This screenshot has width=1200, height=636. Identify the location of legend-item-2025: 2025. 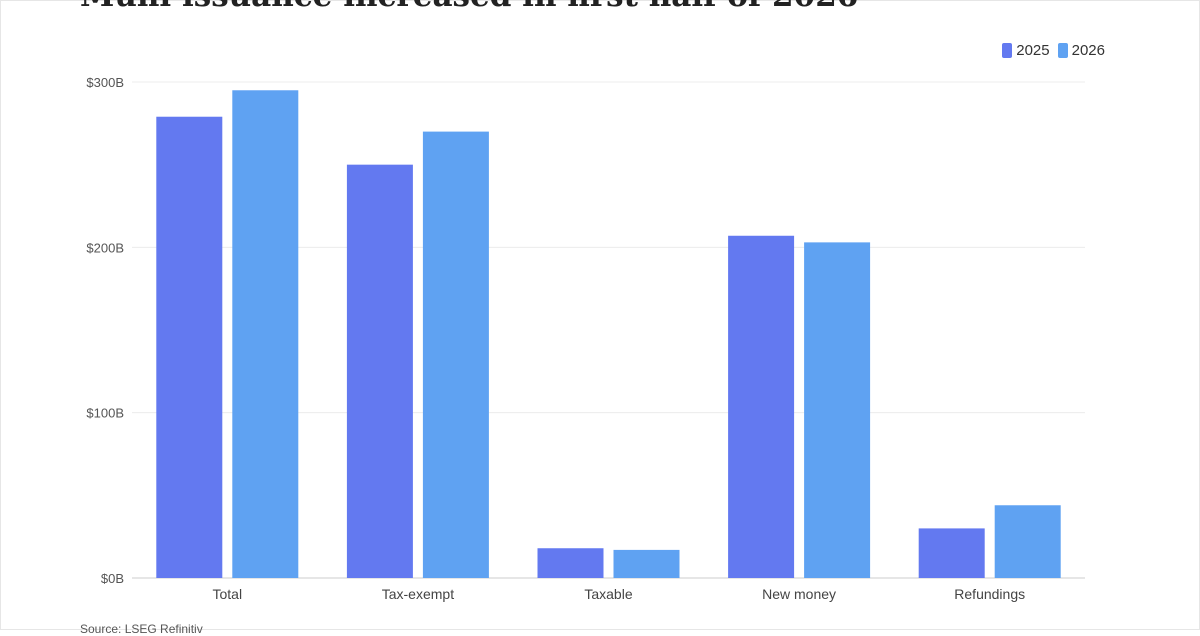
(1026, 50).